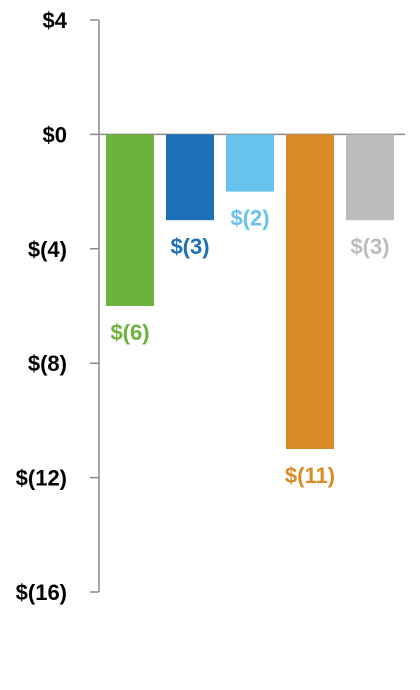 This screenshot has width=420, height=690. Describe the element at coordinates (55, 134) in the screenshot. I see `y-tick-label: $0` at that location.